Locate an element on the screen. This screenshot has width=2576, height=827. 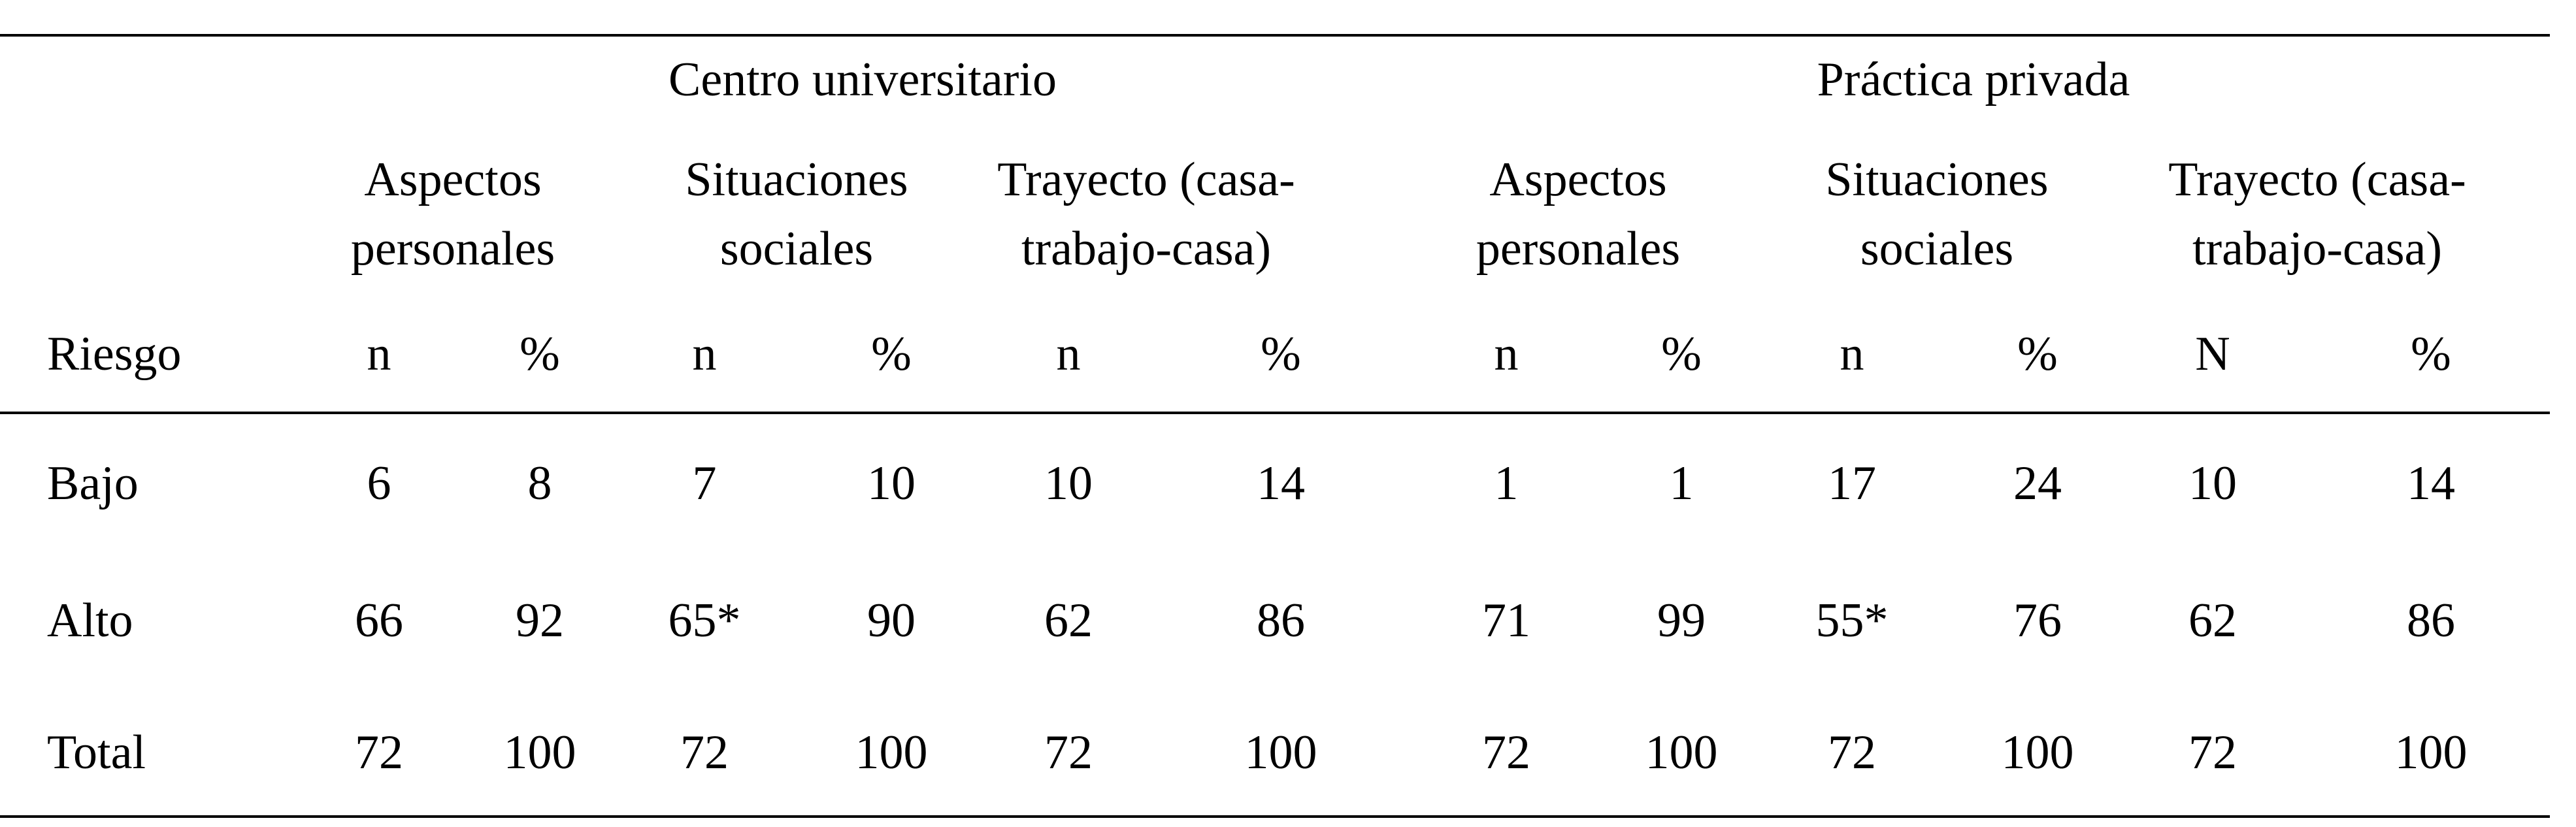
bottom-rule is located at coordinates (1275, 816).